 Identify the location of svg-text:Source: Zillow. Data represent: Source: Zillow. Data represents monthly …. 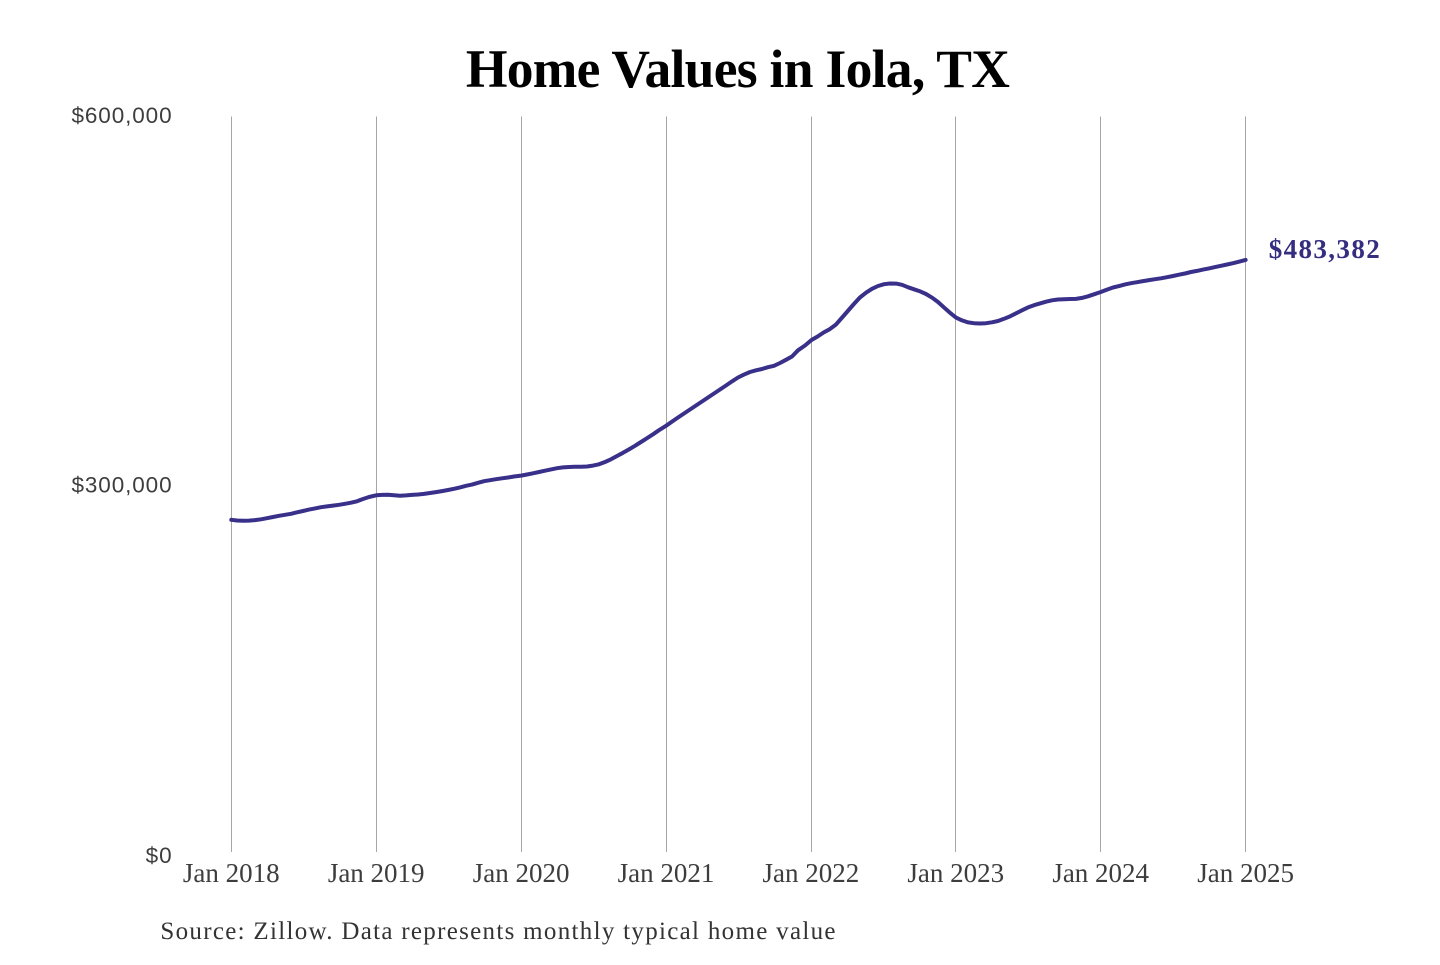
(498, 931).